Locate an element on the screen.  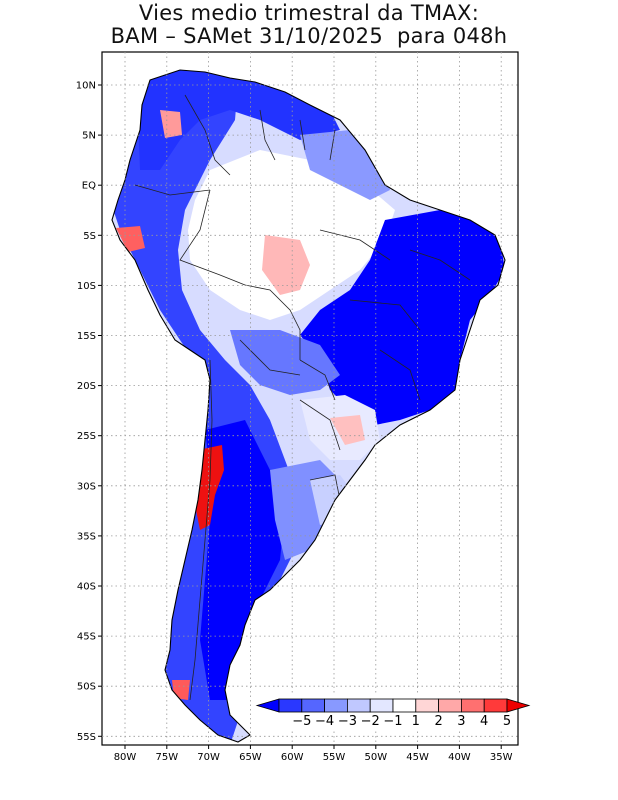
peru-warm-spot is located at coordinates (130, 239).